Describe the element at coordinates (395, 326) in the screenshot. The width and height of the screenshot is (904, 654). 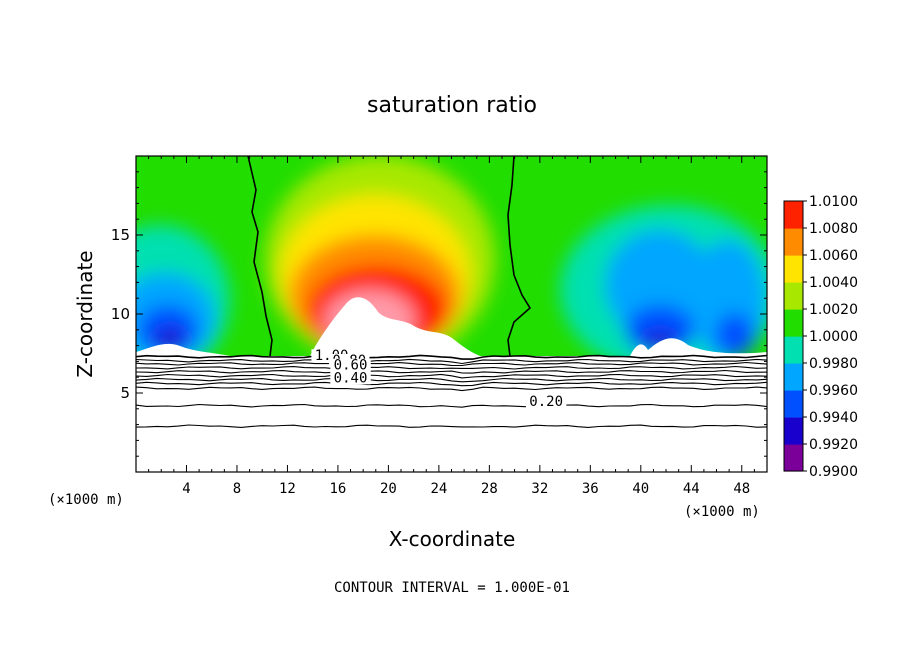
I see `cloud-mask` at that location.